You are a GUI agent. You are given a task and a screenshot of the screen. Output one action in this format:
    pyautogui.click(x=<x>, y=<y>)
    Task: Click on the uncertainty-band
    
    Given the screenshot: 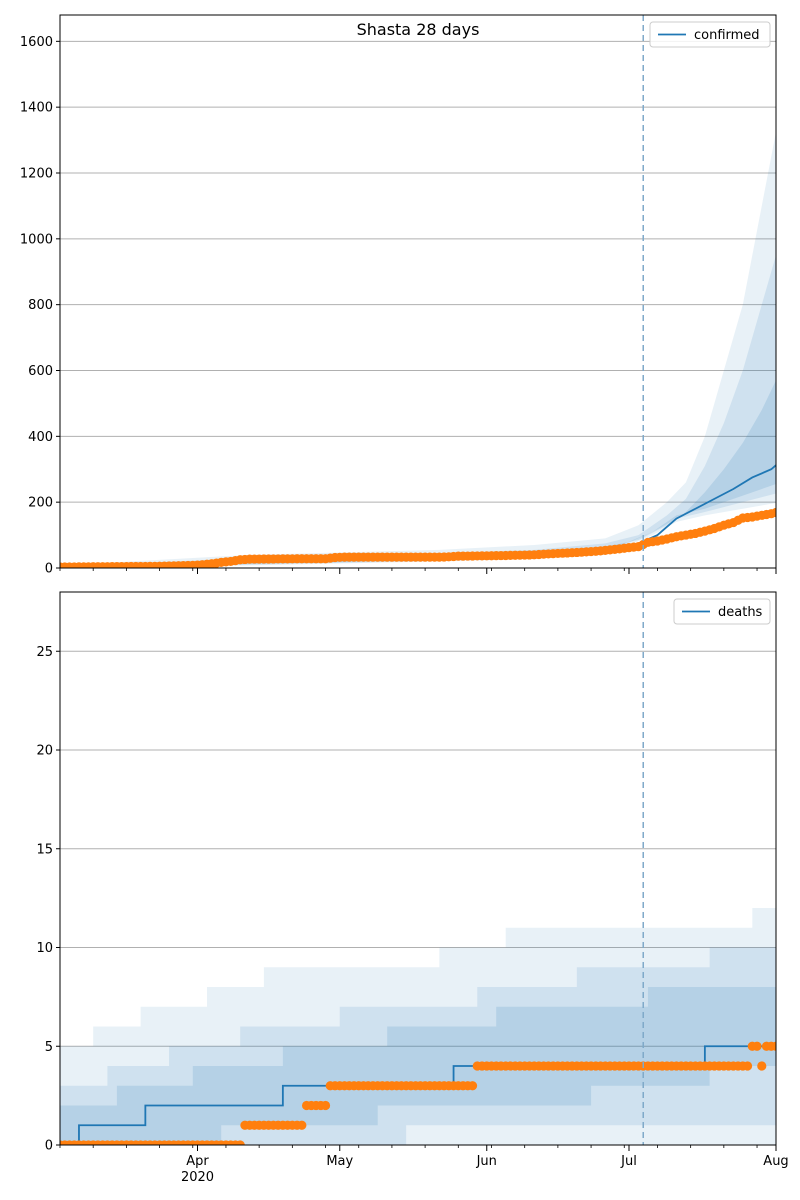 What is the action you would take?
    pyautogui.click(x=418, y=1046)
    